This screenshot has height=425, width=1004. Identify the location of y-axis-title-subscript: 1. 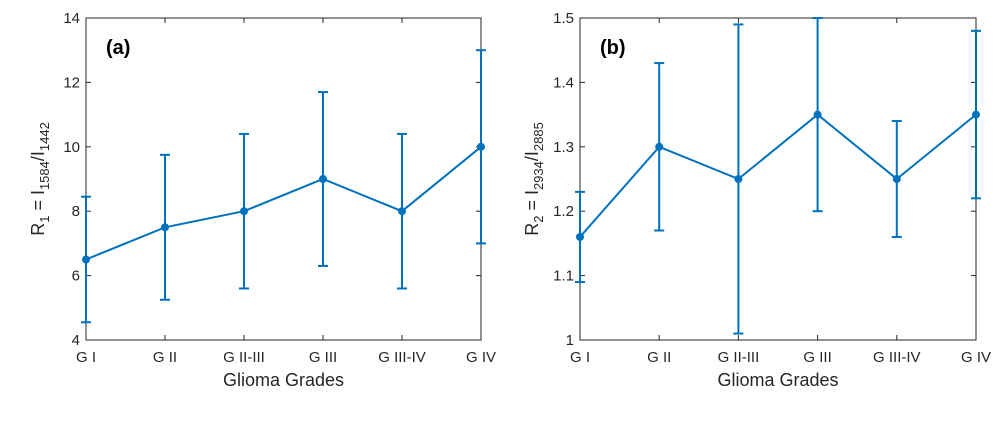
(44, 219).